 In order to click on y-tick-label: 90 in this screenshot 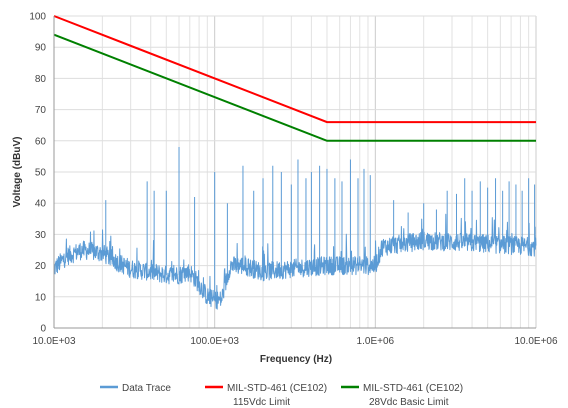, I will do `click(41, 48)`.